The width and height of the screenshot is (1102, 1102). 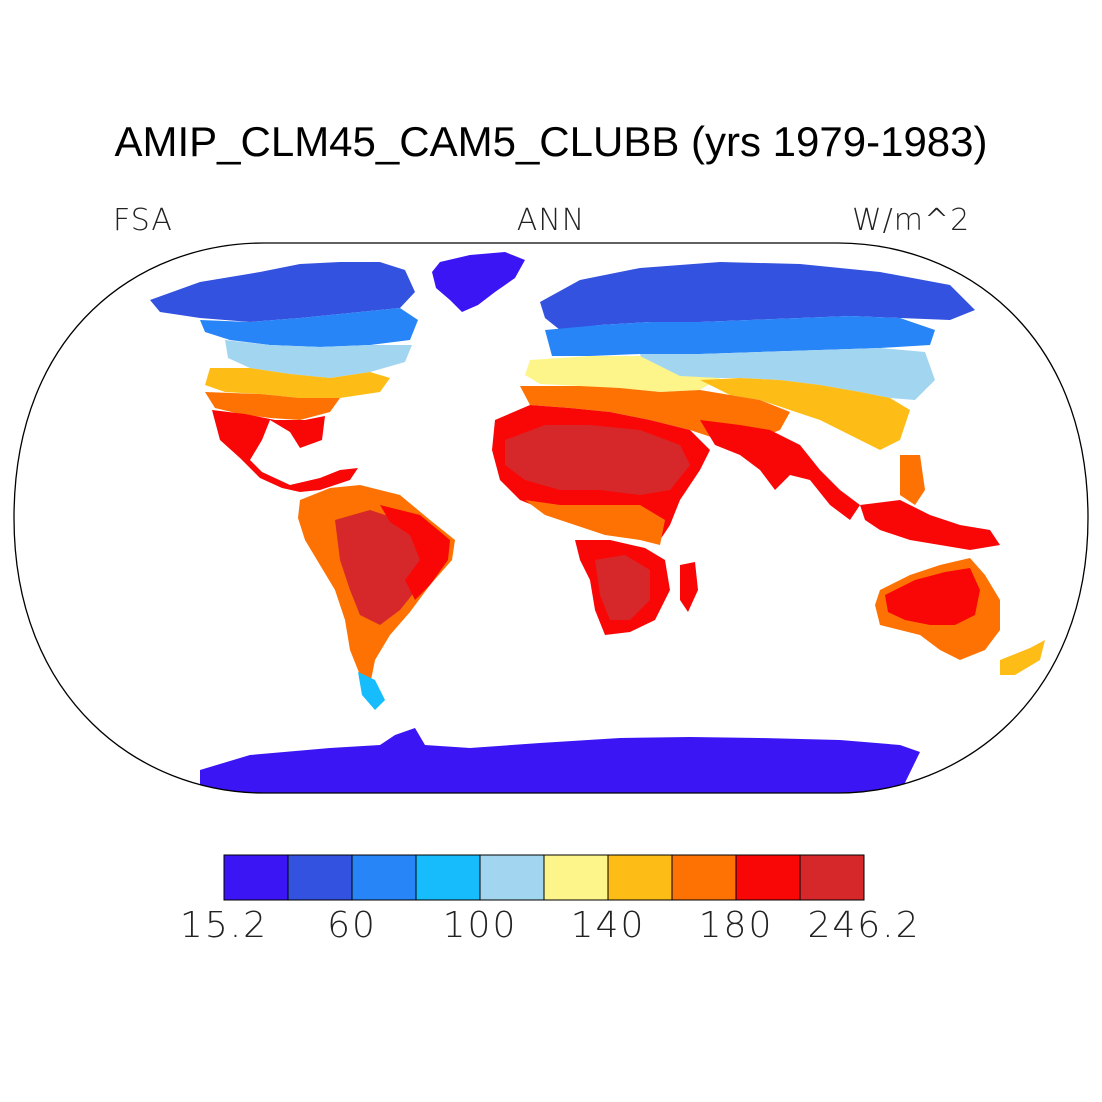 What do you see at coordinates (689, 587) in the screenshot?
I see `madagascar` at bounding box center [689, 587].